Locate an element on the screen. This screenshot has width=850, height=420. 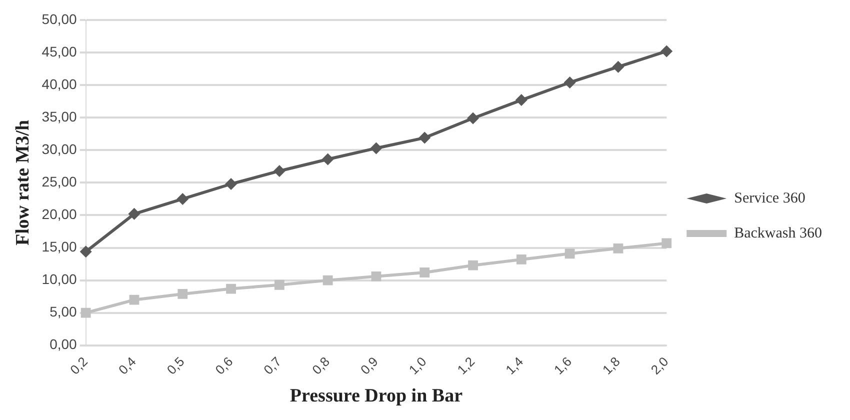
x-tick-label: 1,0 is located at coordinates (418, 366).